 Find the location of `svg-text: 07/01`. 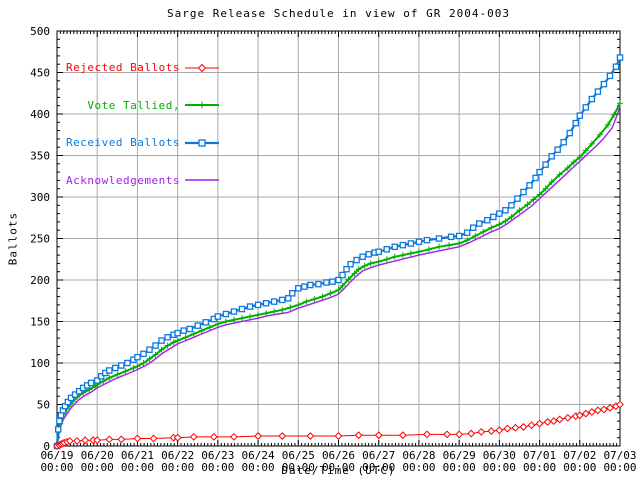

svg-text: 07/01 is located at coordinates (539, 455).